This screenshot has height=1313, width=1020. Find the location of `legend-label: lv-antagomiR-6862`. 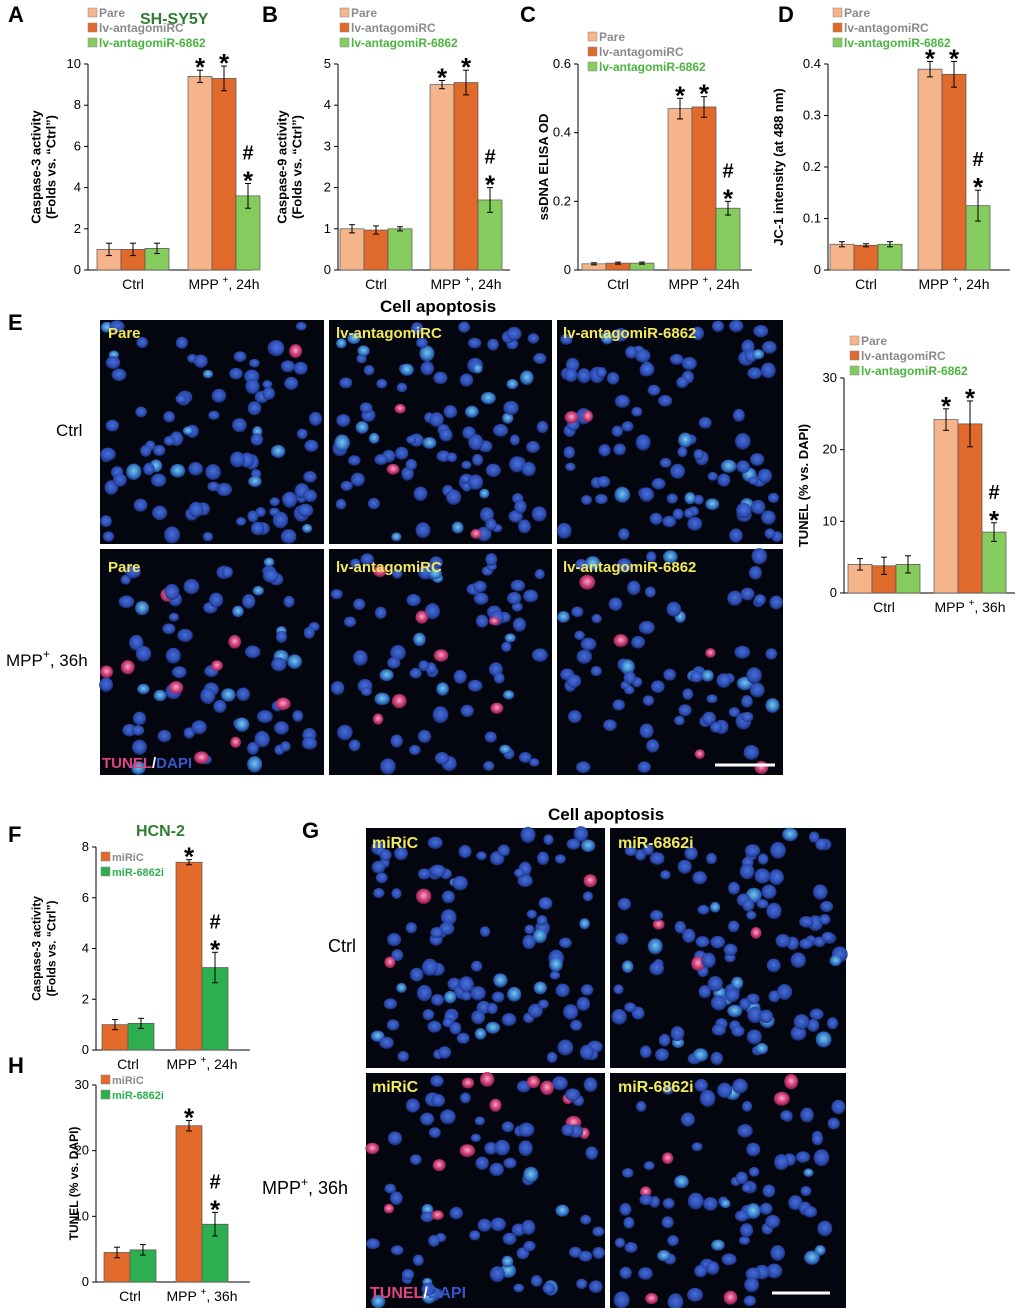

legend-label: lv-antagomiR-6862 is located at coordinates (404, 43).